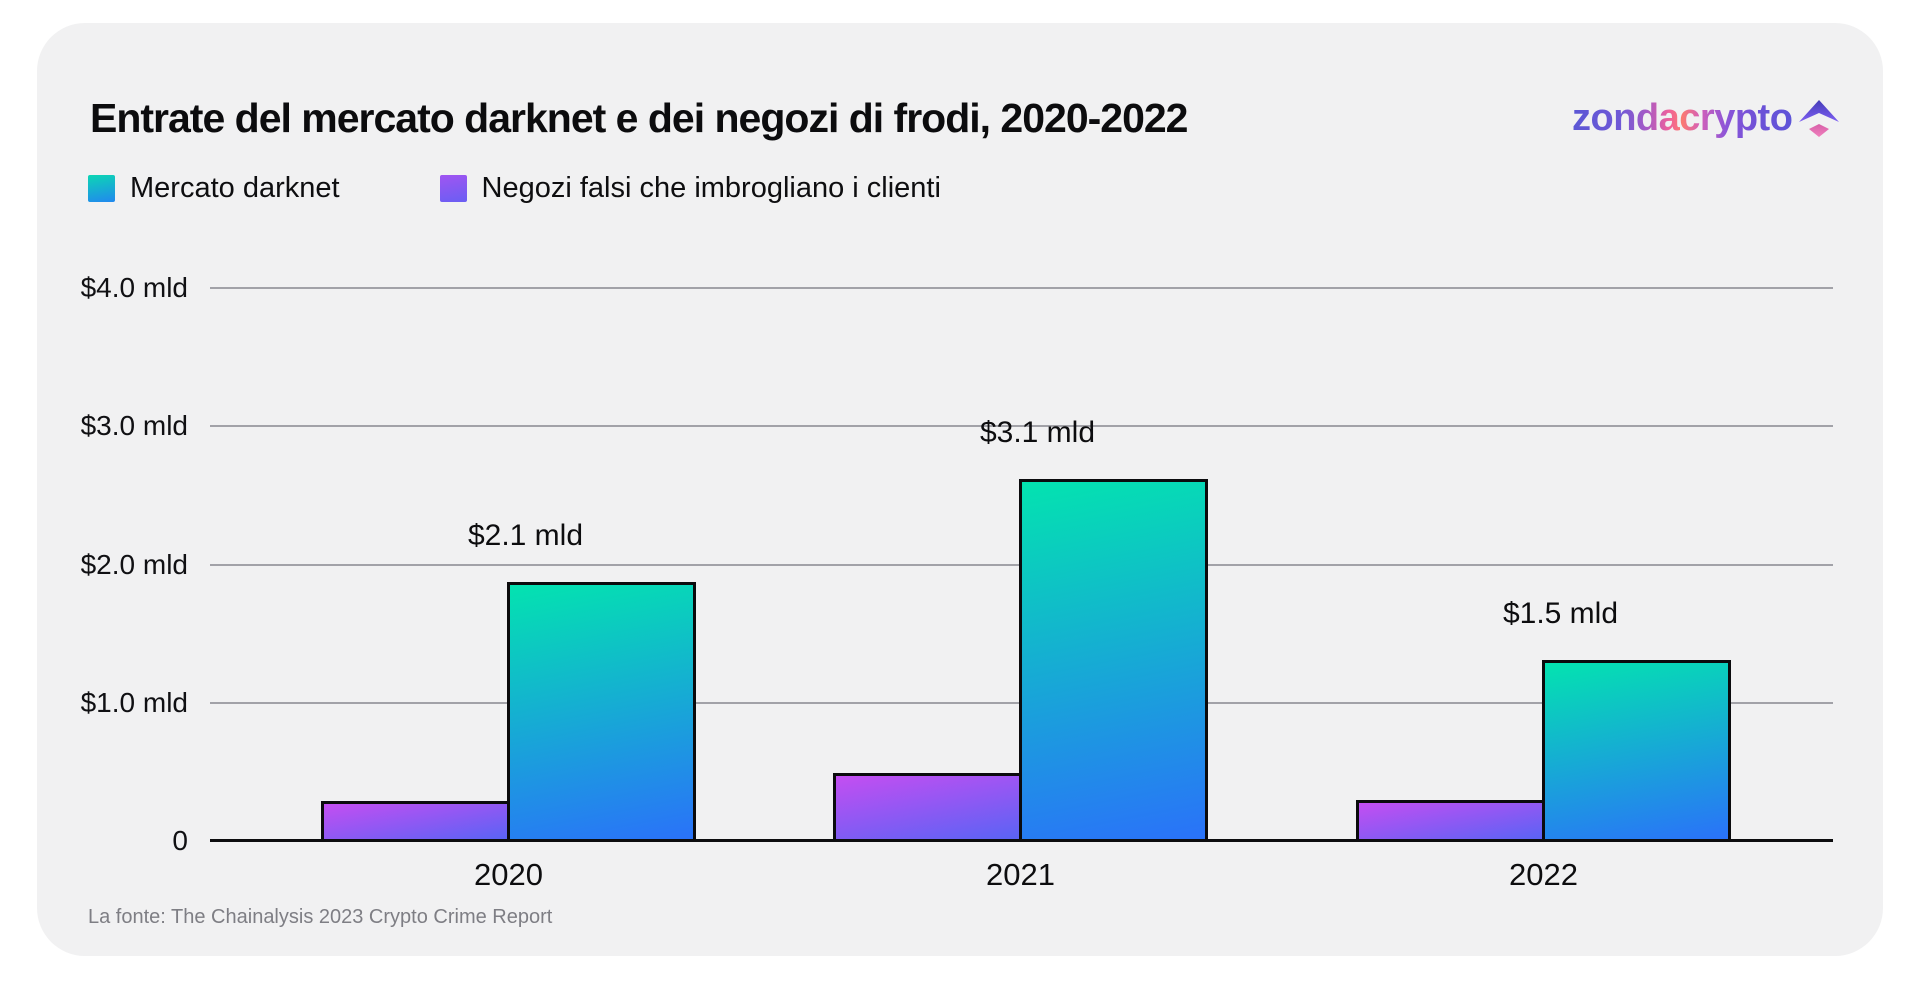  What do you see at coordinates (101, 188) in the screenshot?
I see `legend-swatch-darknet` at bounding box center [101, 188].